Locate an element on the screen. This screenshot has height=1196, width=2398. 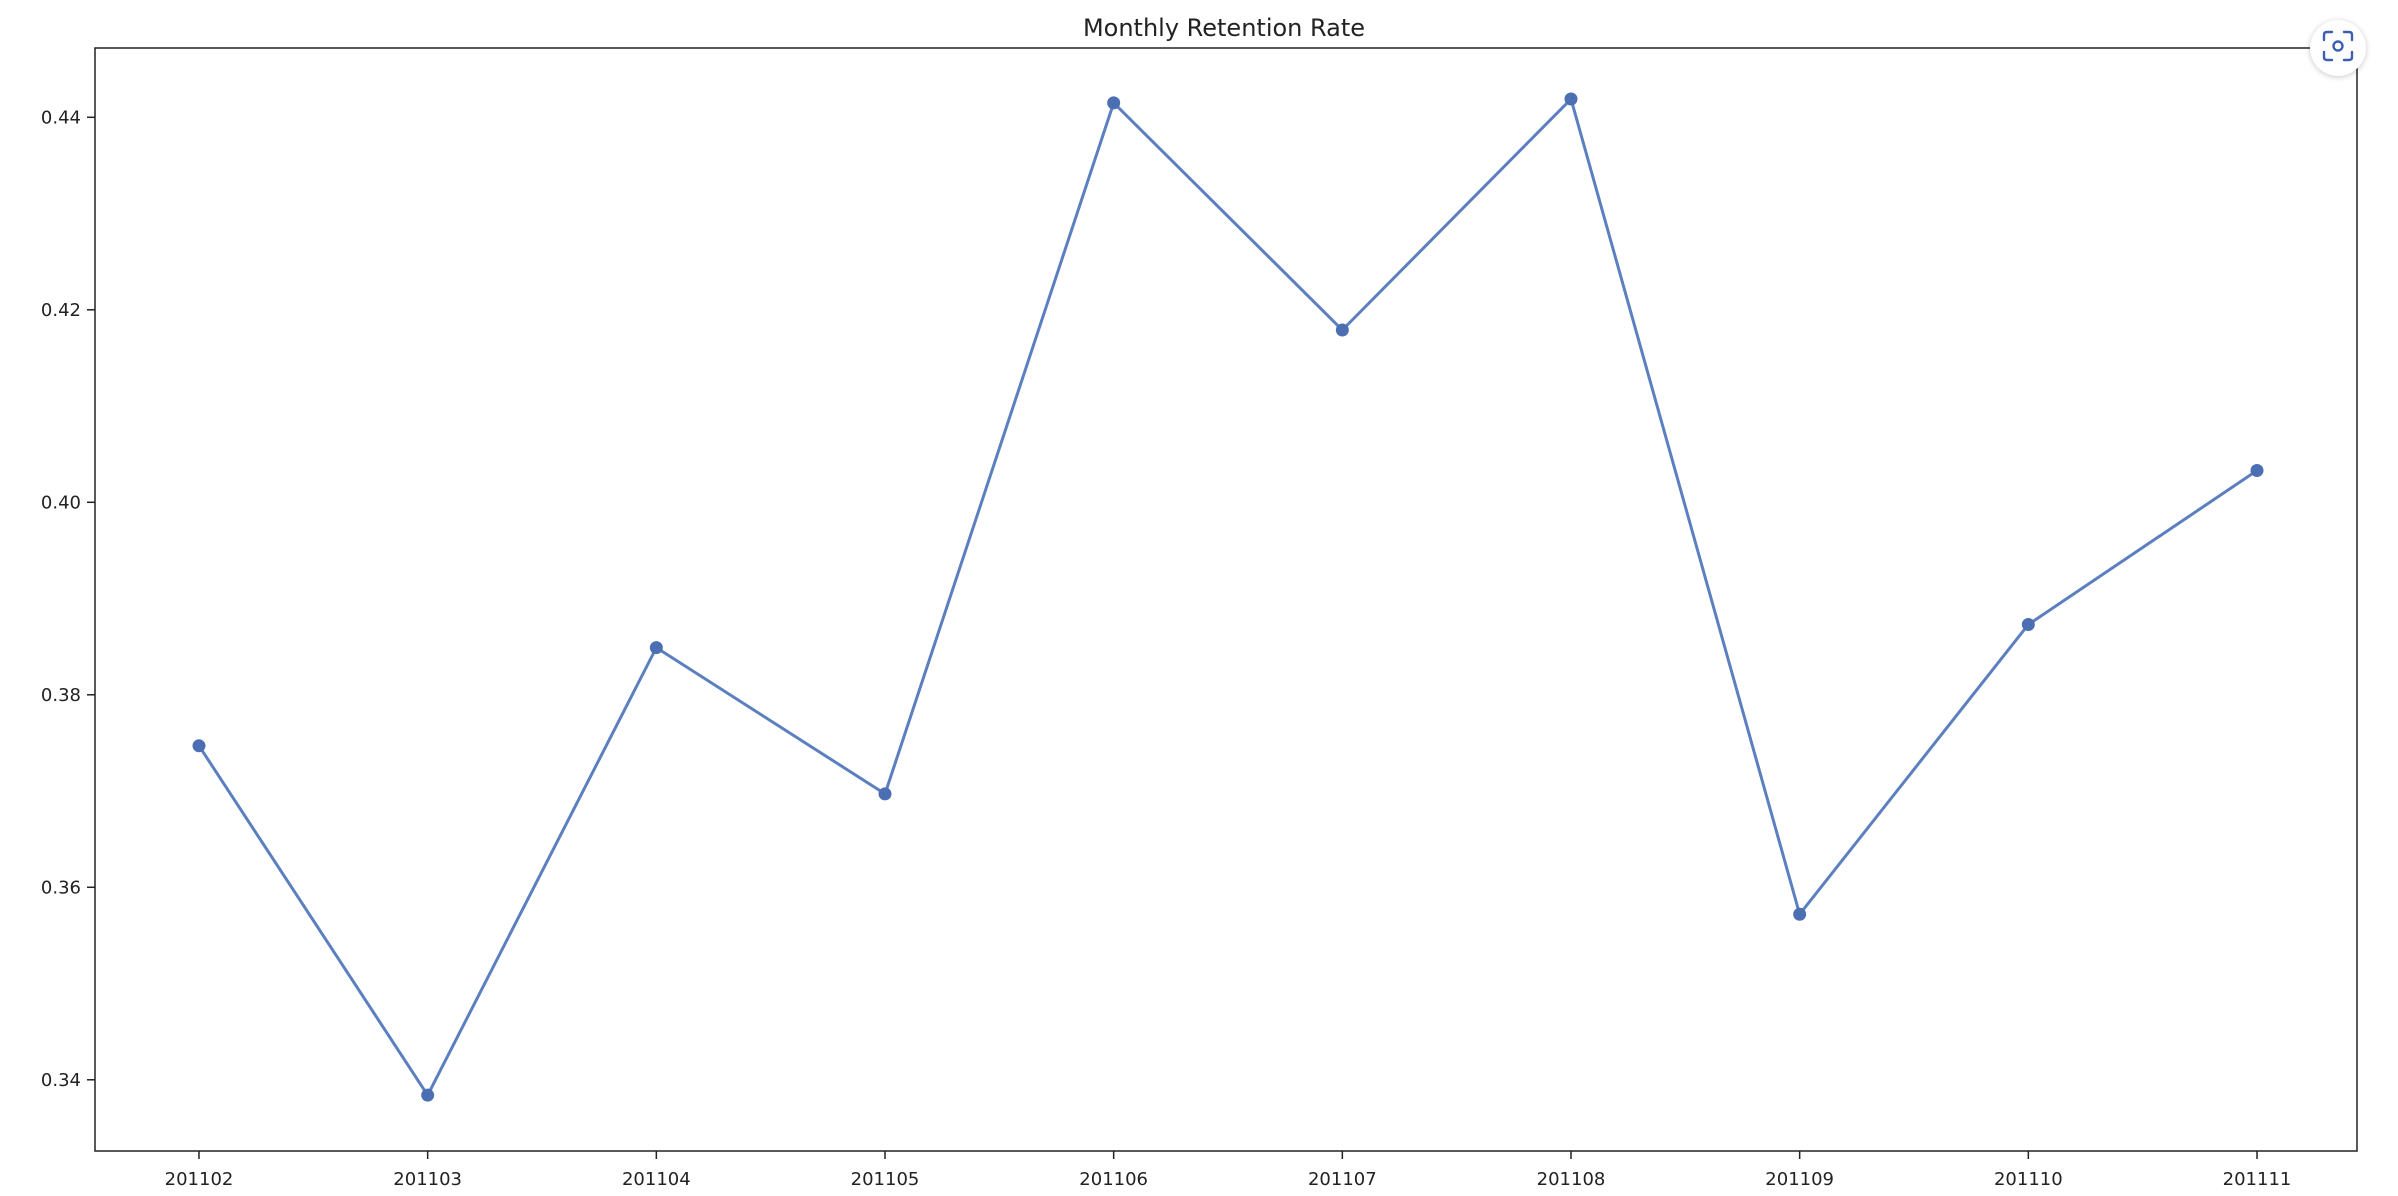
x-tick-label: 201102 is located at coordinates (199, 1179).